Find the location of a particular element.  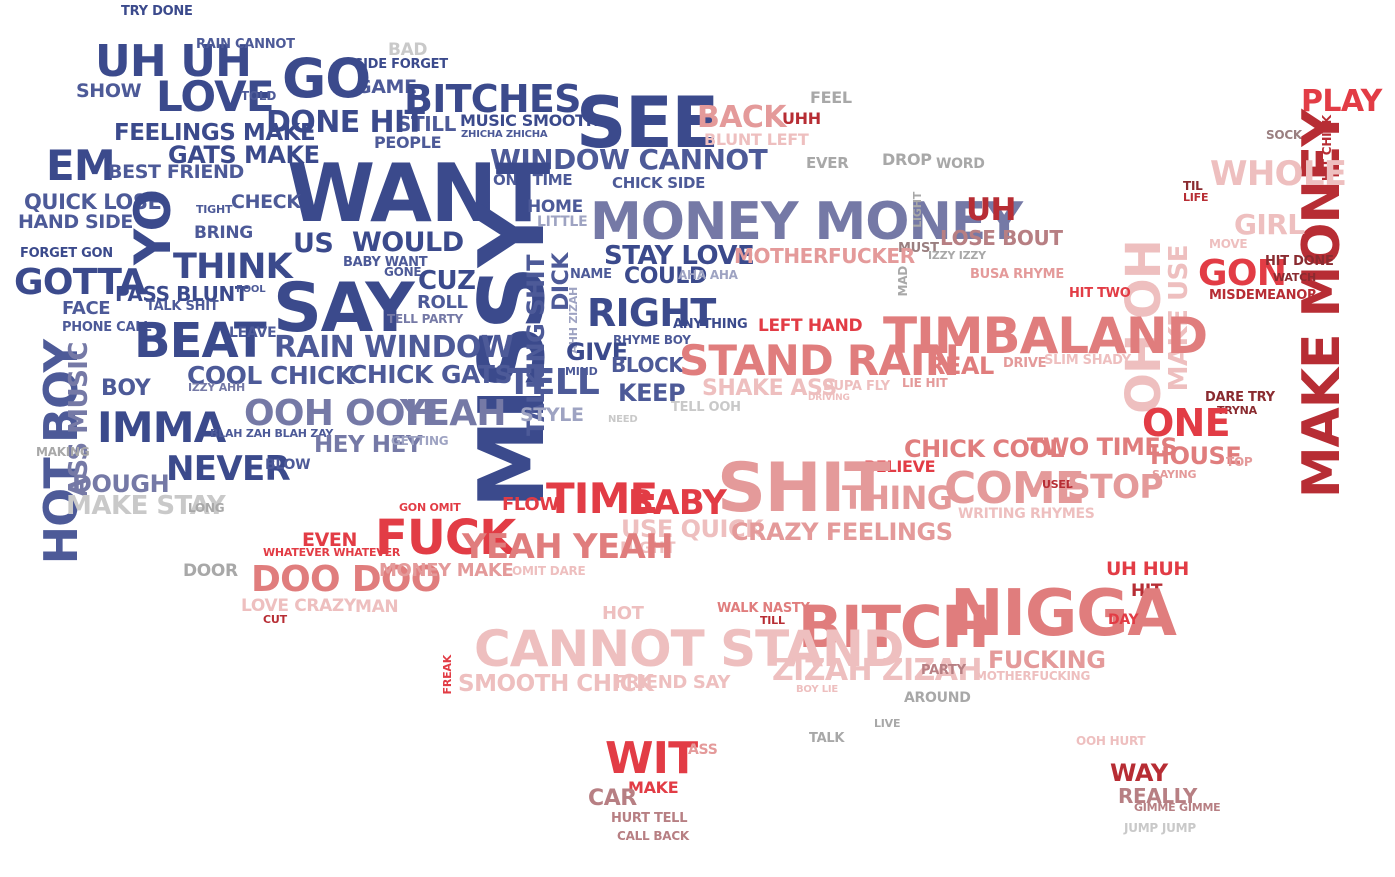

word-done-hit: DONE HIT is located at coordinates (345, 122).